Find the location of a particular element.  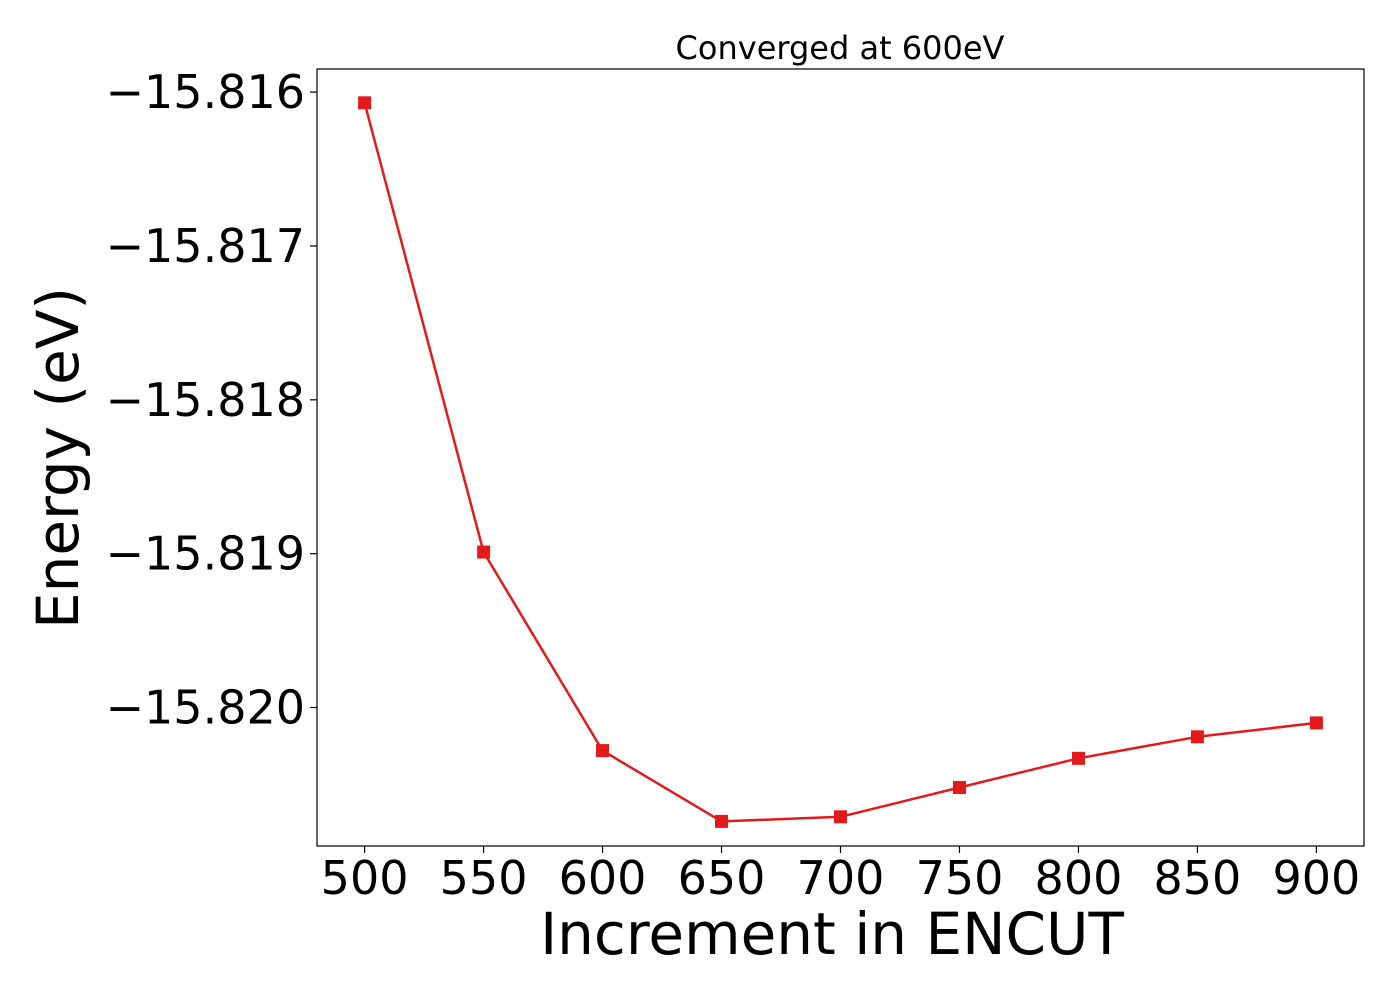

x-tick-label: 700 is located at coordinates (841, 878).